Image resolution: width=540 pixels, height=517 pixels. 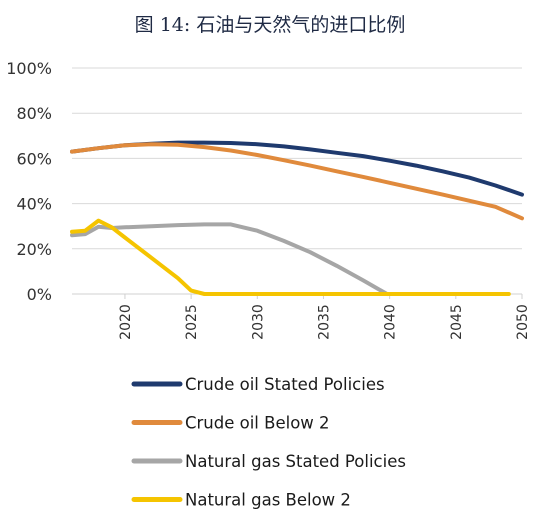 What do you see at coordinates (457, 322) in the screenshot?
I see `x-tick-label: 2045` at bounding box center [457, 322].